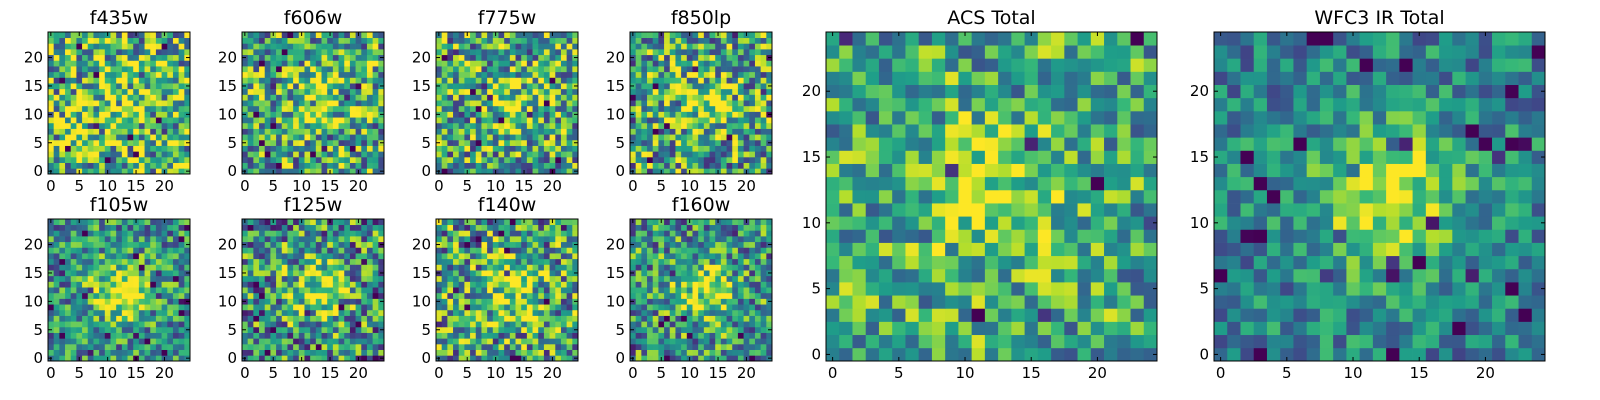 This screenshot has width=1600, height=400. What do you see at coordinates (746, 186) in the screenshot?
I see `x-tick-label: 20` at bounding box center [746, 186].